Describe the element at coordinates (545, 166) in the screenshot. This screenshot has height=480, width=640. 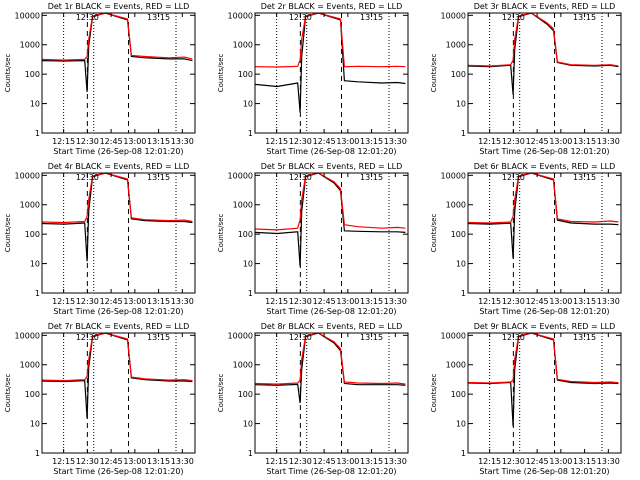
I see `chart-title: Det 6r BLACK = Events, RED = LLD` at that location.